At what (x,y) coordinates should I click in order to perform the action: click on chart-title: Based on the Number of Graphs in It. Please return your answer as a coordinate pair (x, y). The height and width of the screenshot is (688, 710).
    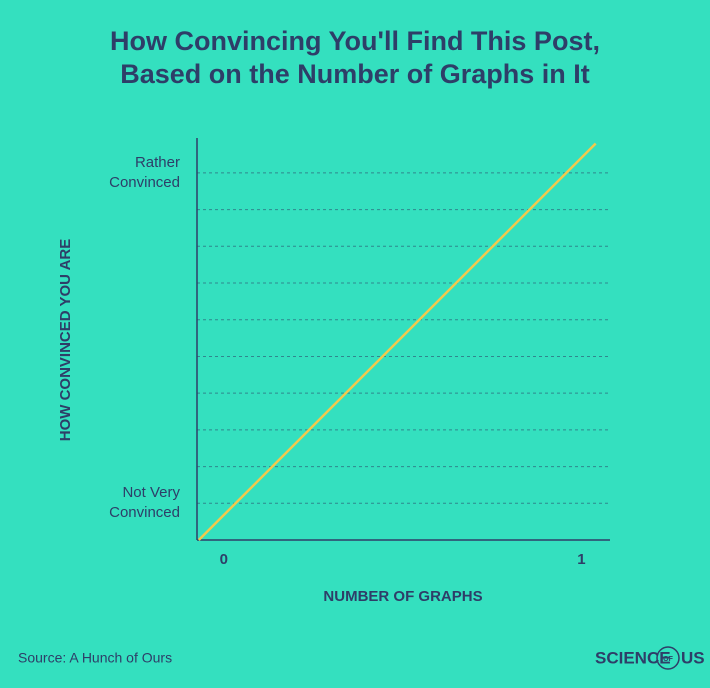
    Looking at the image, I should click on (355, 74).